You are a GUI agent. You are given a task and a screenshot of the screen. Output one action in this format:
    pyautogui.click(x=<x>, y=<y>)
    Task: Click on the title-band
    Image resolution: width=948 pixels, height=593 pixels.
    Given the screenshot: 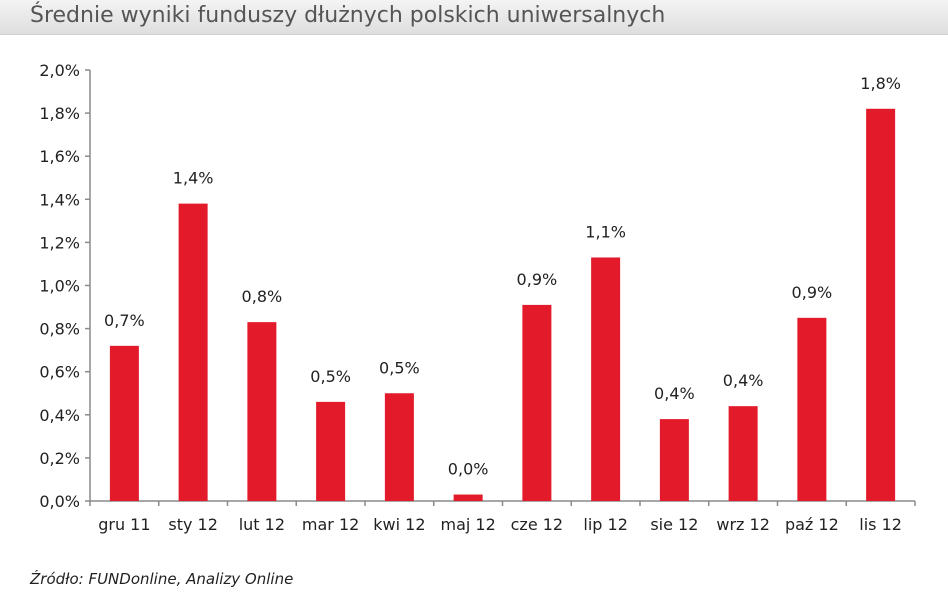 What is the action you would take?
    pyautogui.click(x=474, y=17)
    